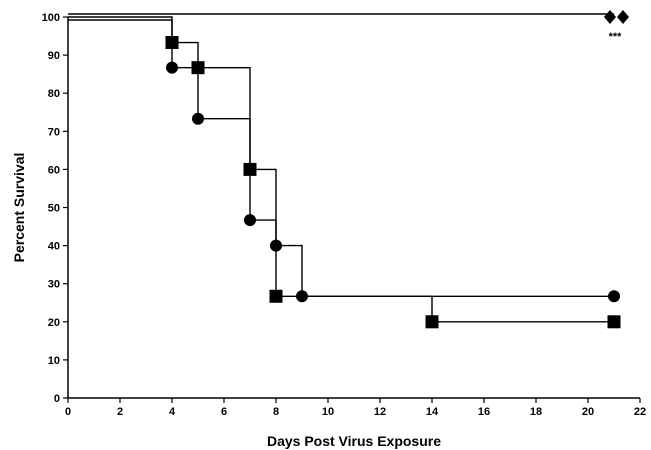 The image size is (651, 450). What do you see at coordinates (276, 412) in the screenshot?
I see `x-tick-label: 8` at bounding box center [276, 412].